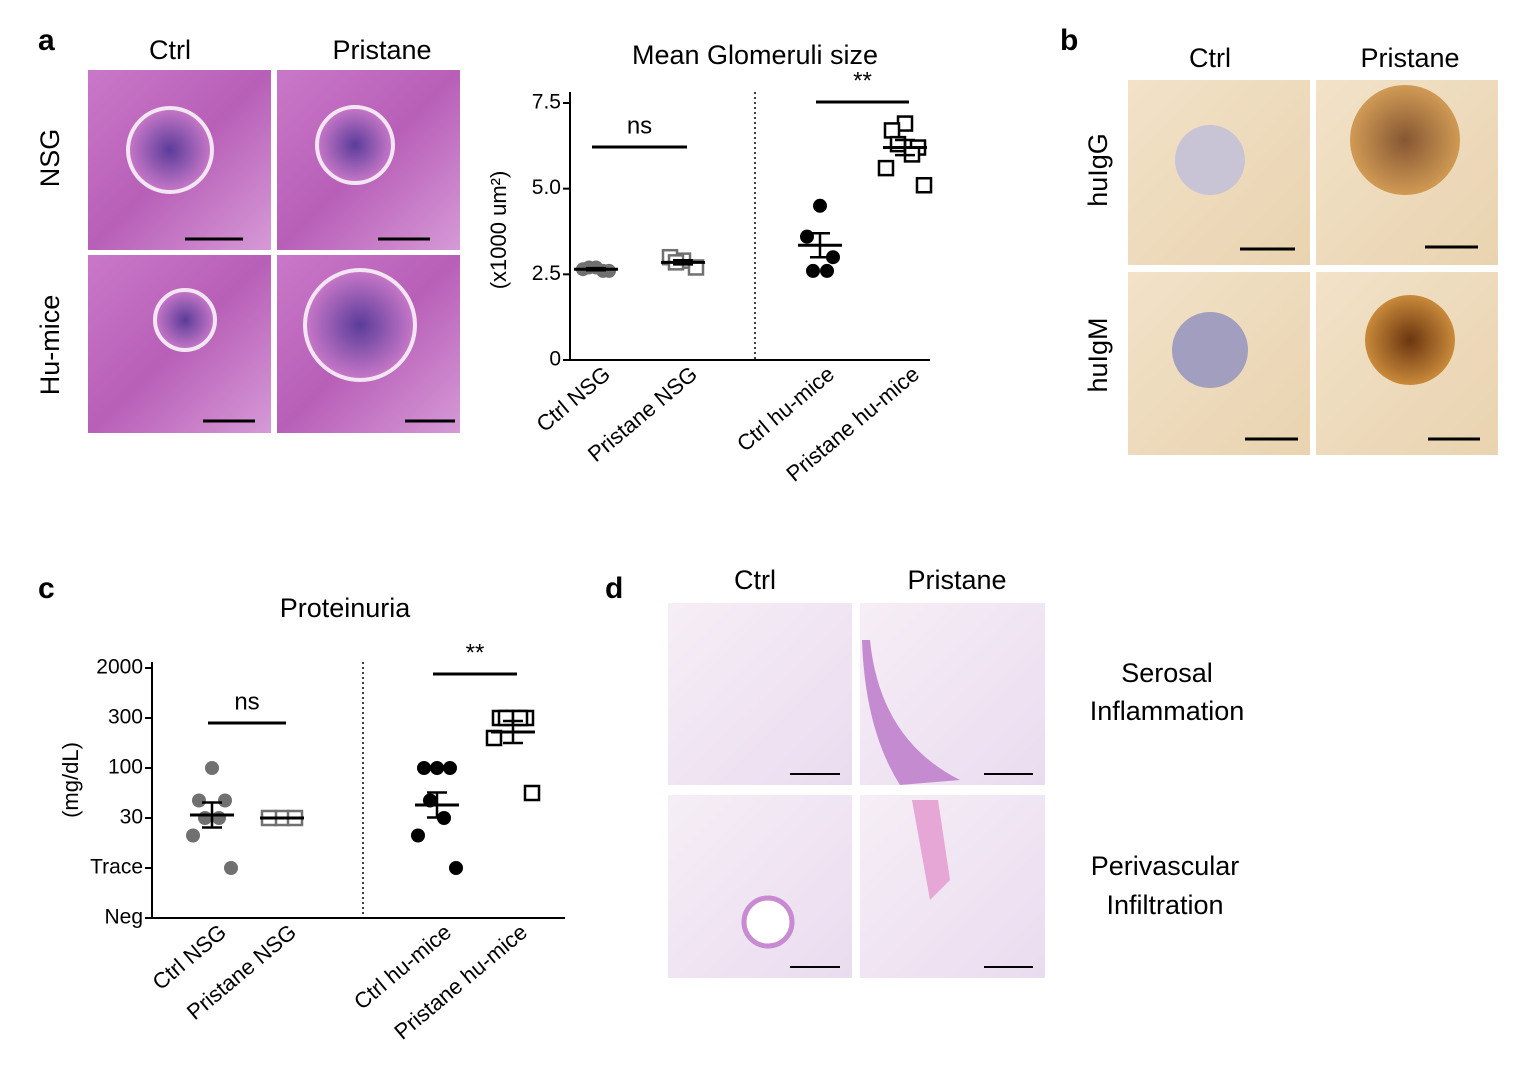 The image size is (1526, 1088). I want to click on x-tick-label: Pristane hu-mice, so click(460, 981).